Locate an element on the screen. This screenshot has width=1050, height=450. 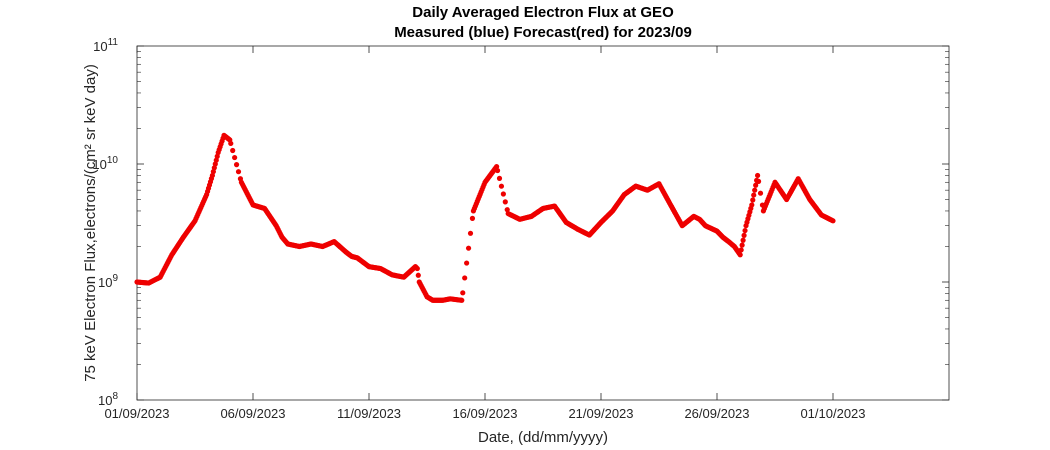
x-tick-label: 01/10/2023 is located at coordinates (832, 413).